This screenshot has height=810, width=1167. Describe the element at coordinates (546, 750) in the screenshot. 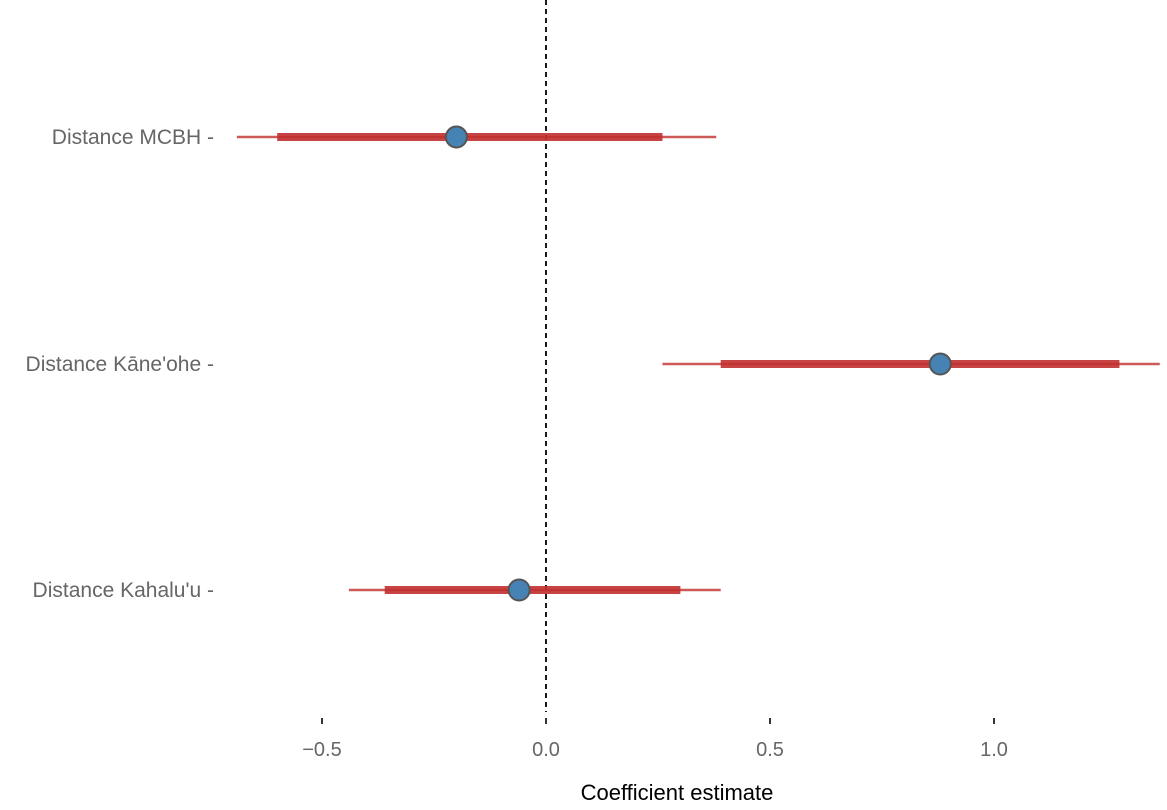

I see `x-tick-label-1: 0.0` at that location.